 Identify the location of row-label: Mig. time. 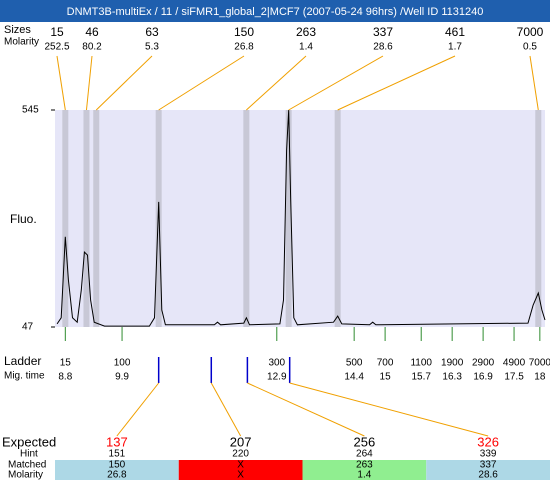
(24, 376).